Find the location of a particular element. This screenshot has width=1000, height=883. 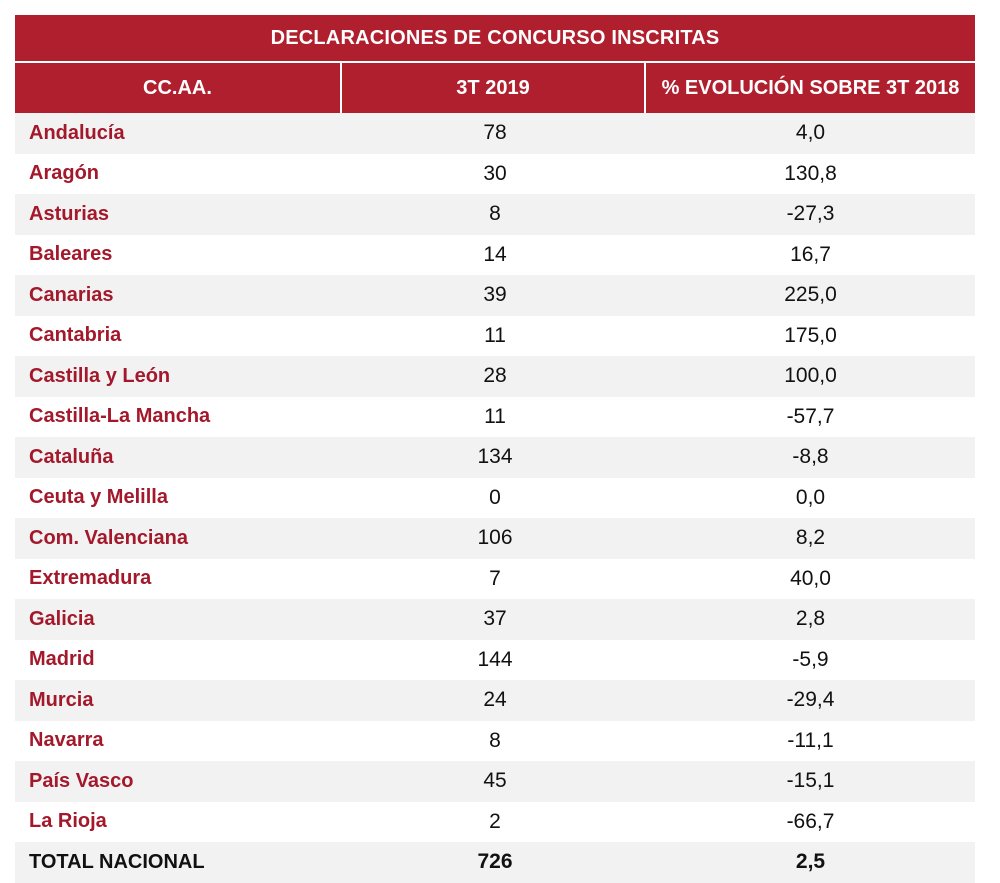

value-cell: 24 is located at coordinates (495, 700).